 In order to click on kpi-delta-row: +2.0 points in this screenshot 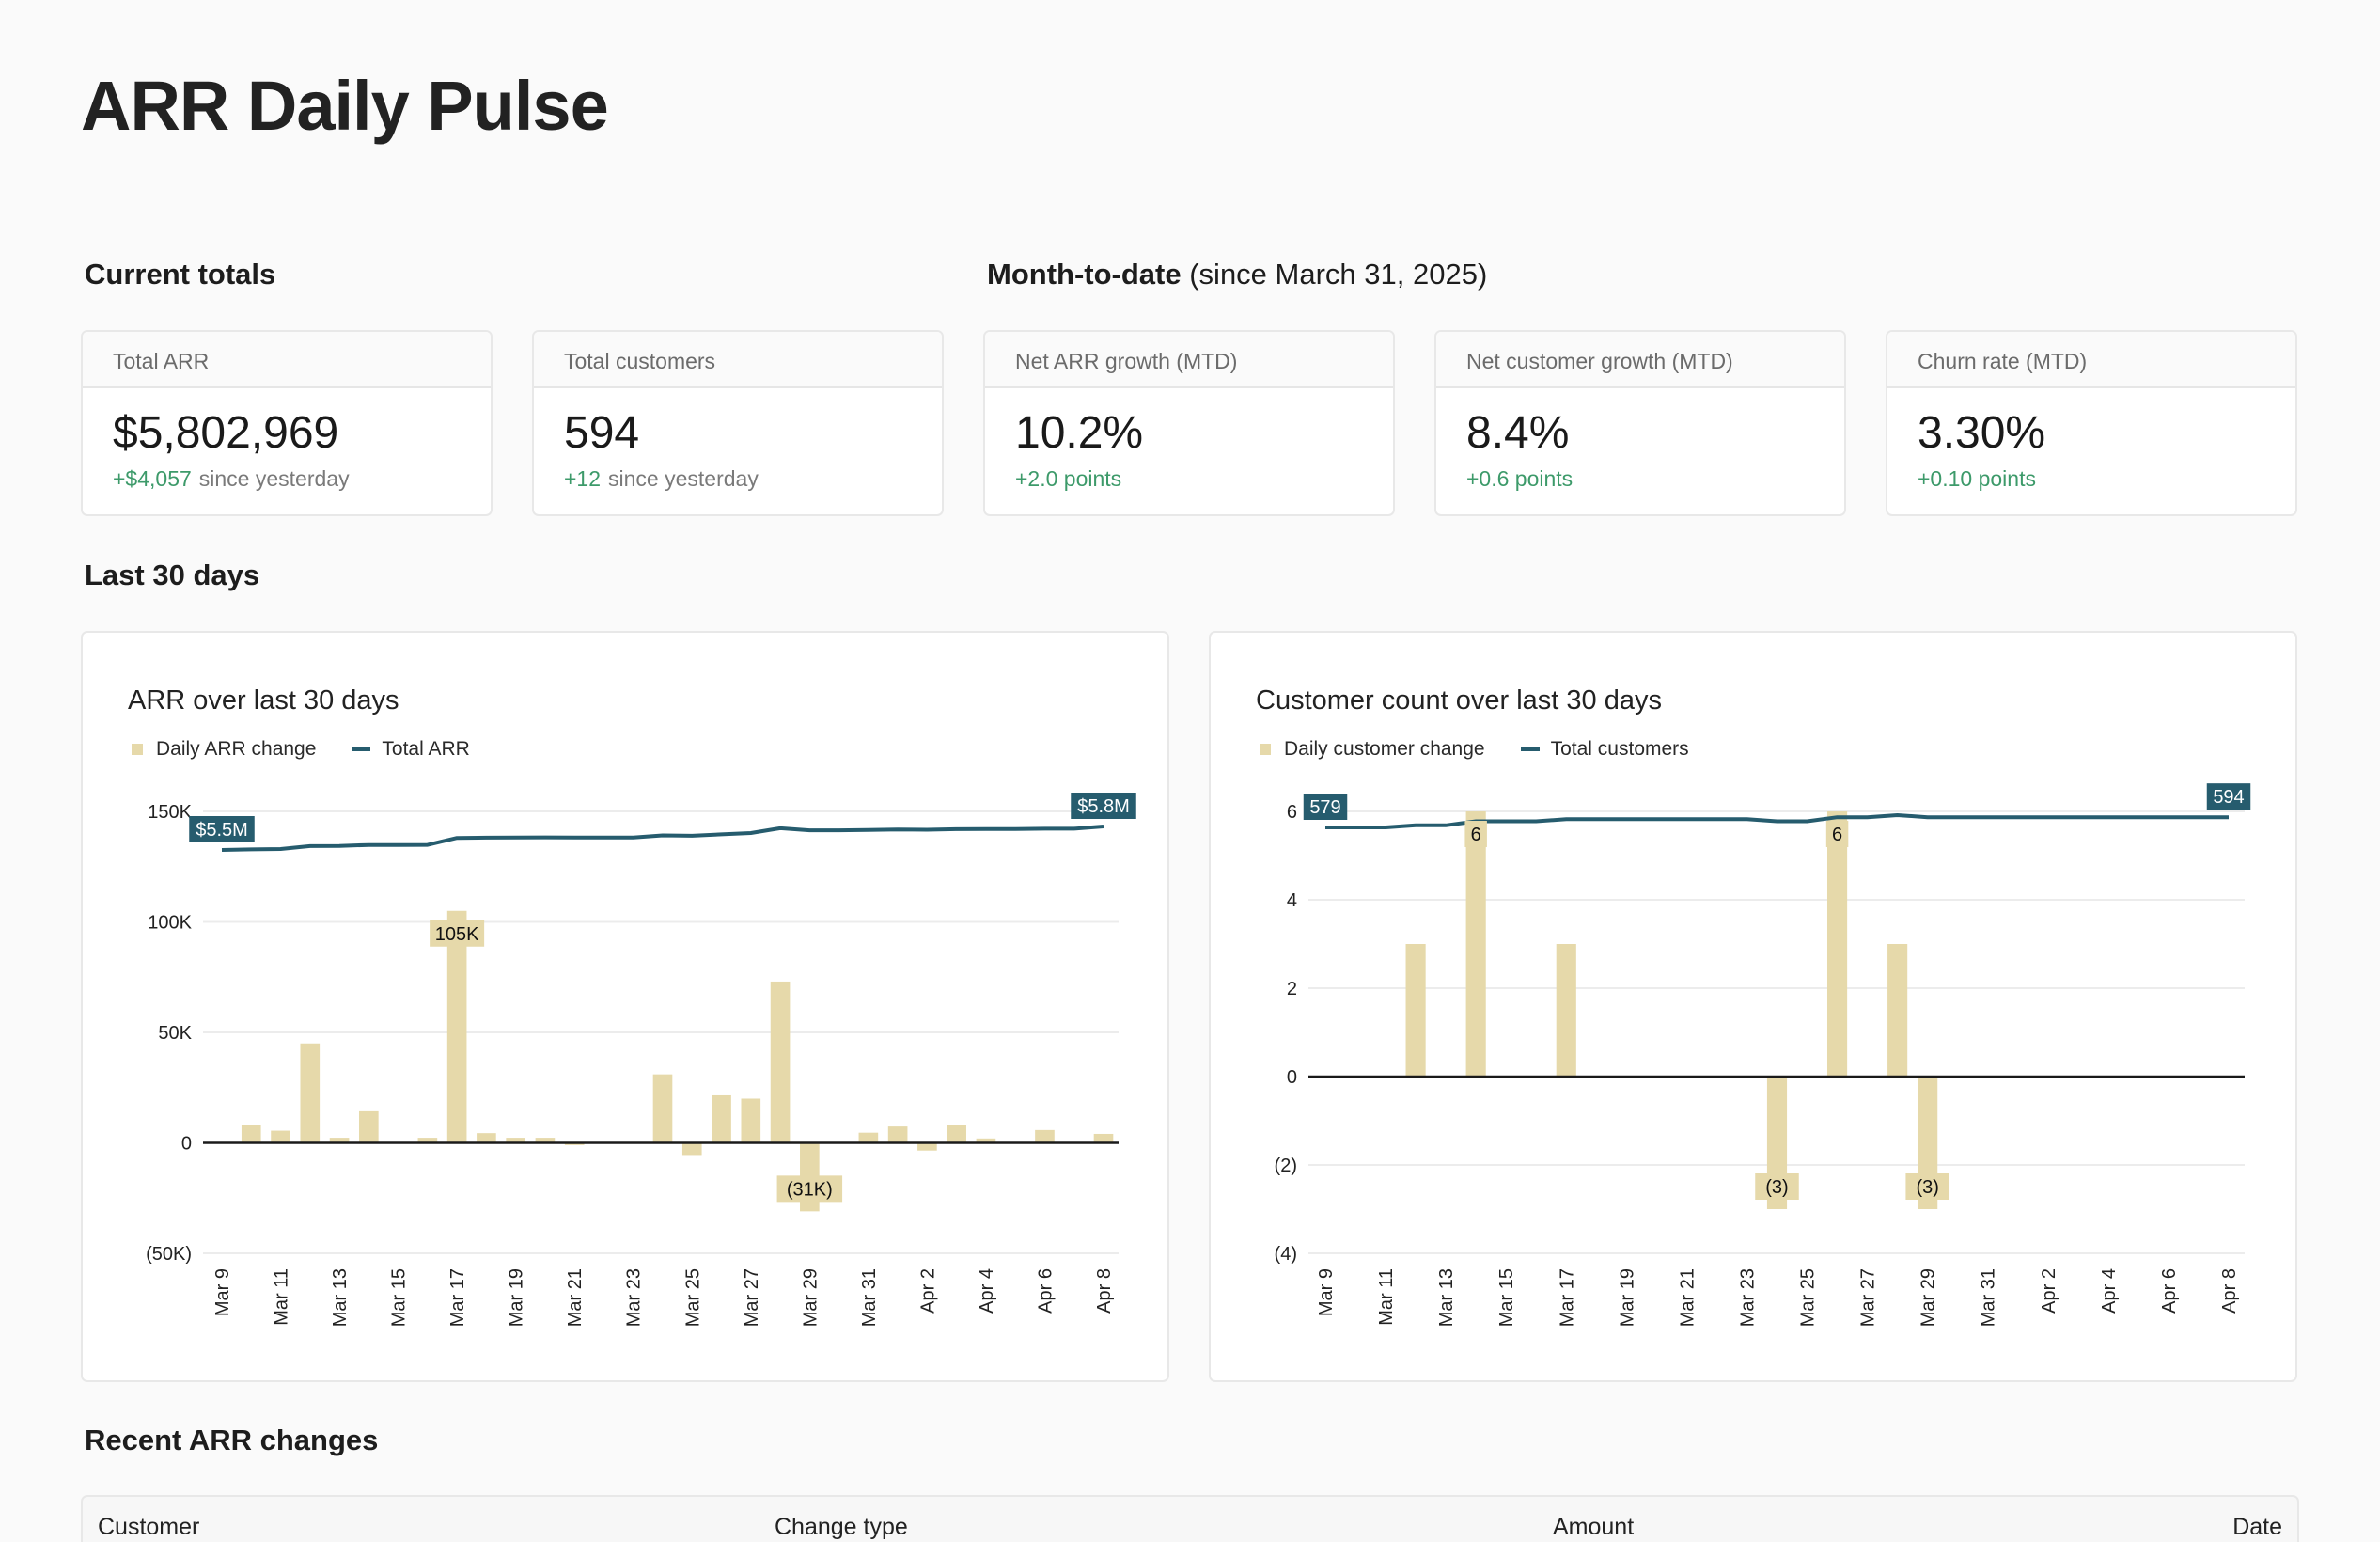, I will do `click(1189, 475)`.